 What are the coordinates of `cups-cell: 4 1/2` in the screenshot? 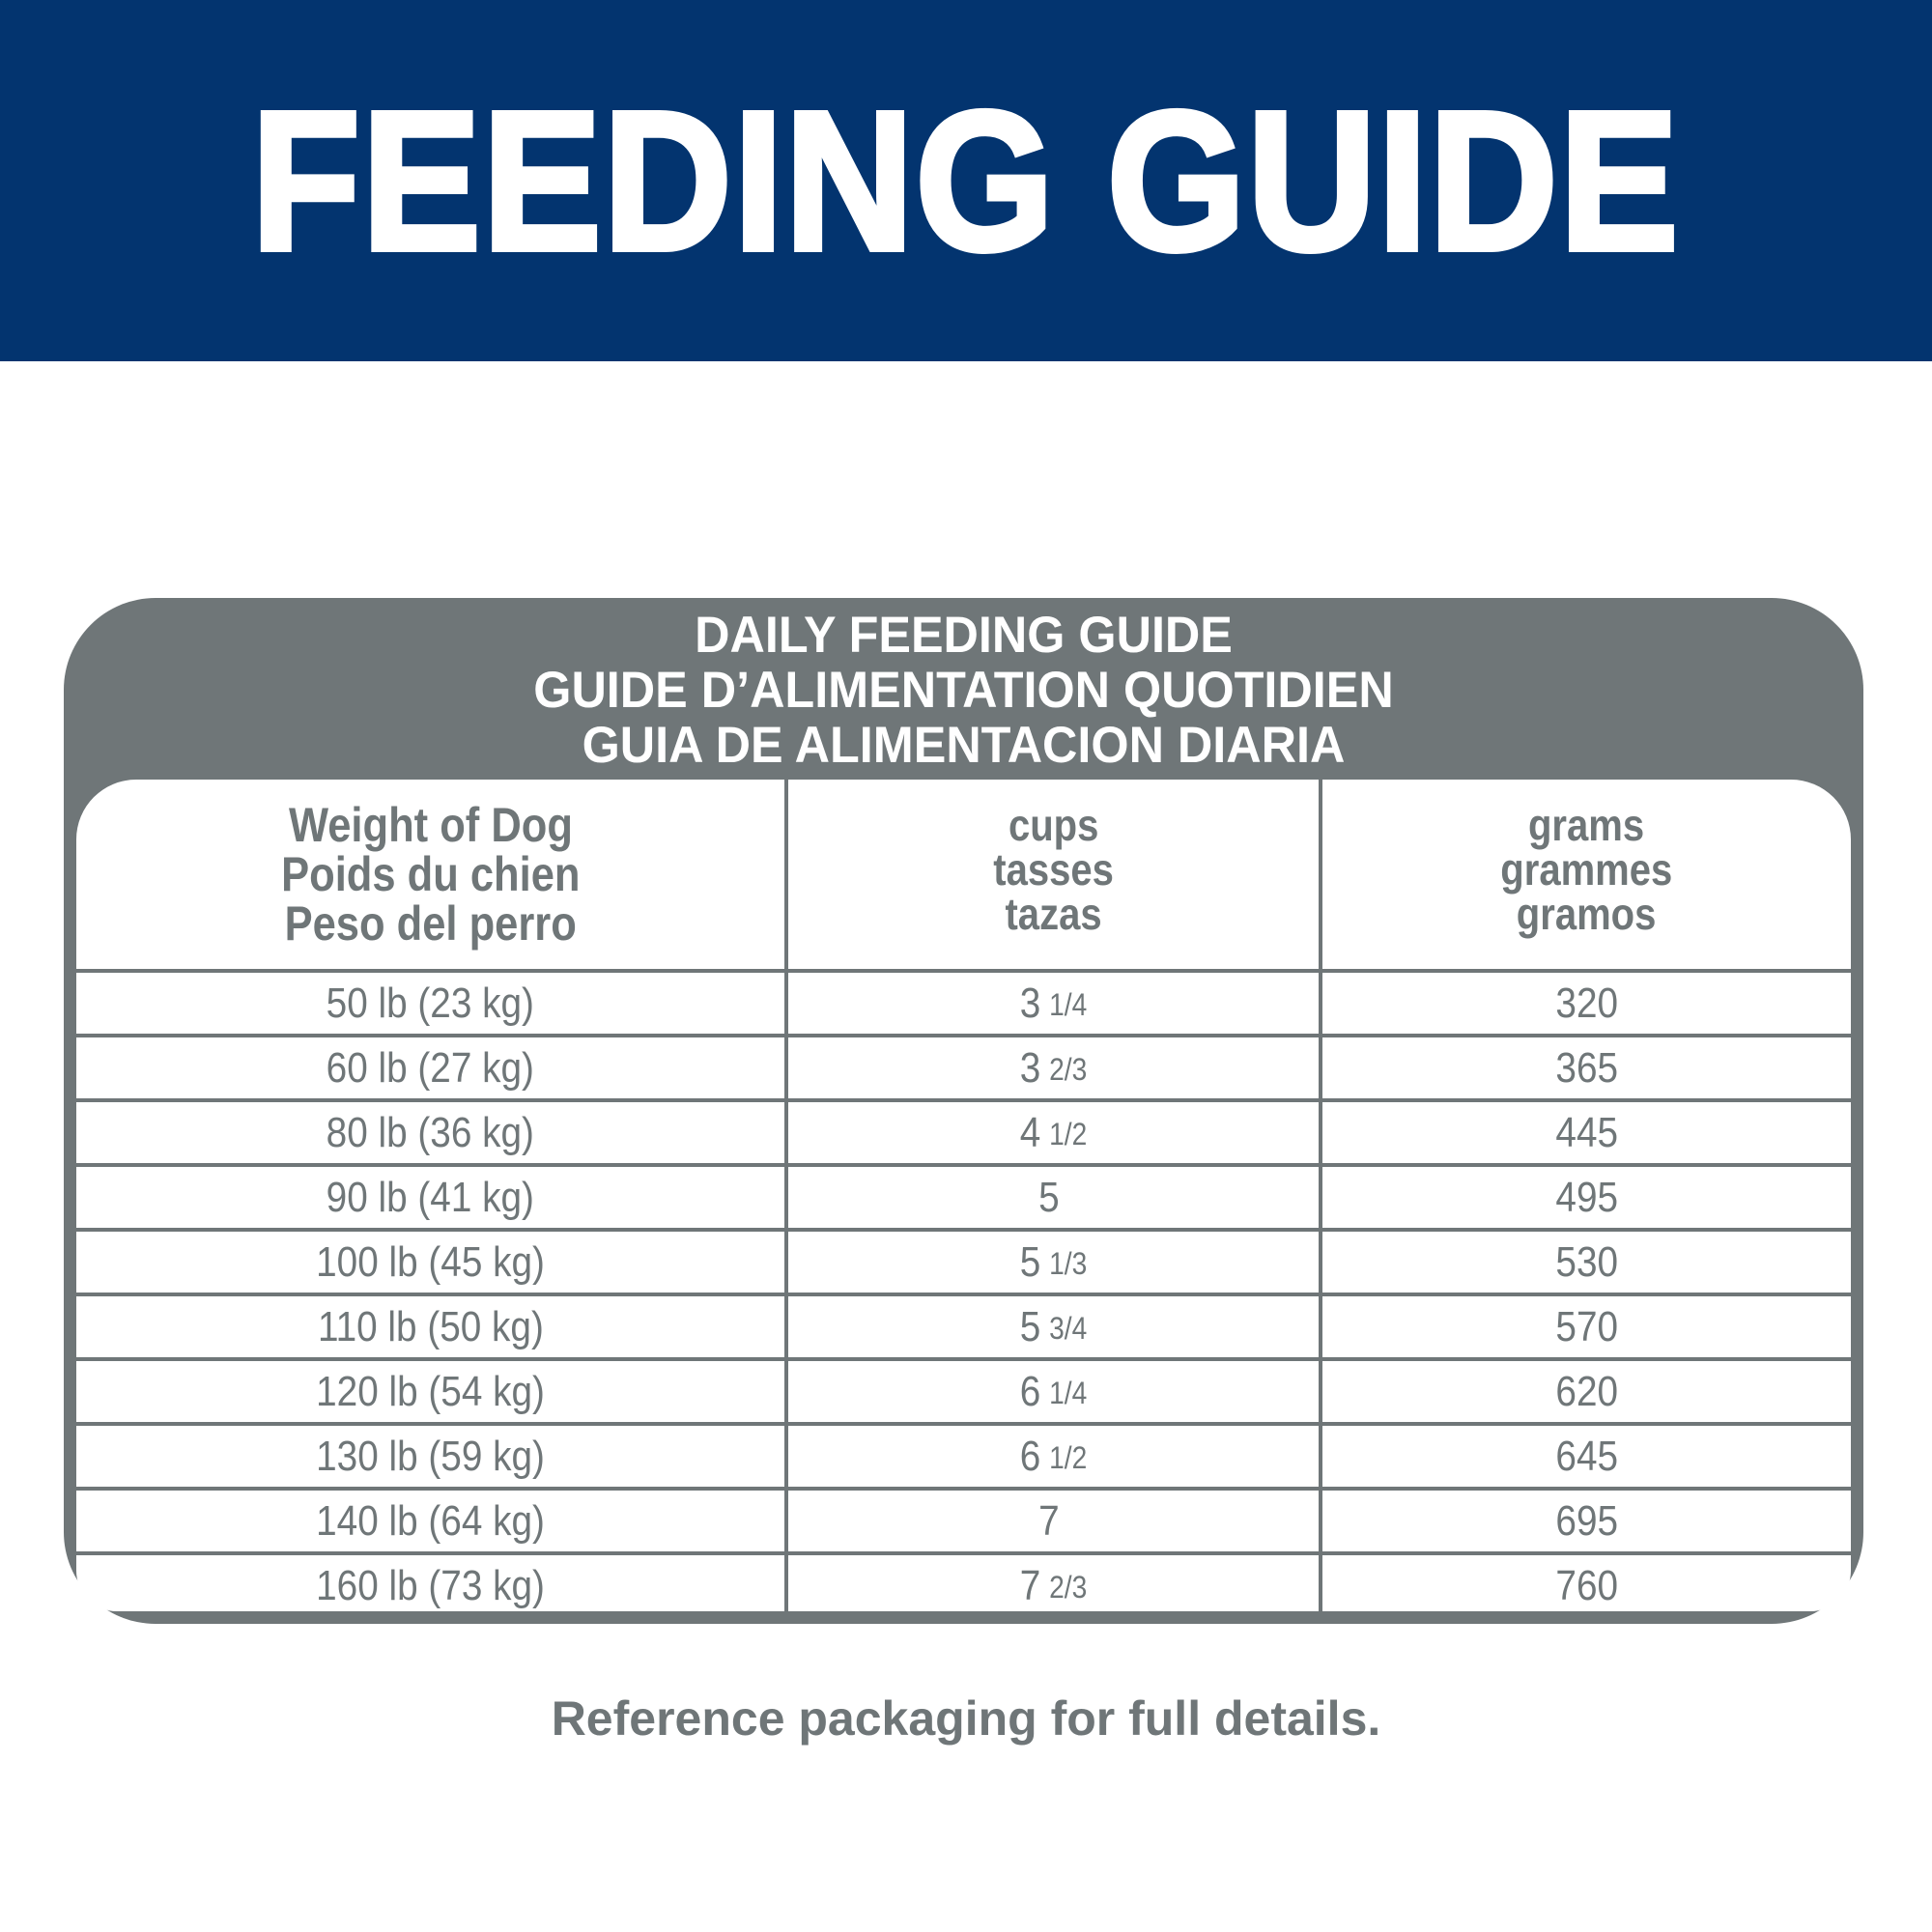 It's located at (1055, 1132).